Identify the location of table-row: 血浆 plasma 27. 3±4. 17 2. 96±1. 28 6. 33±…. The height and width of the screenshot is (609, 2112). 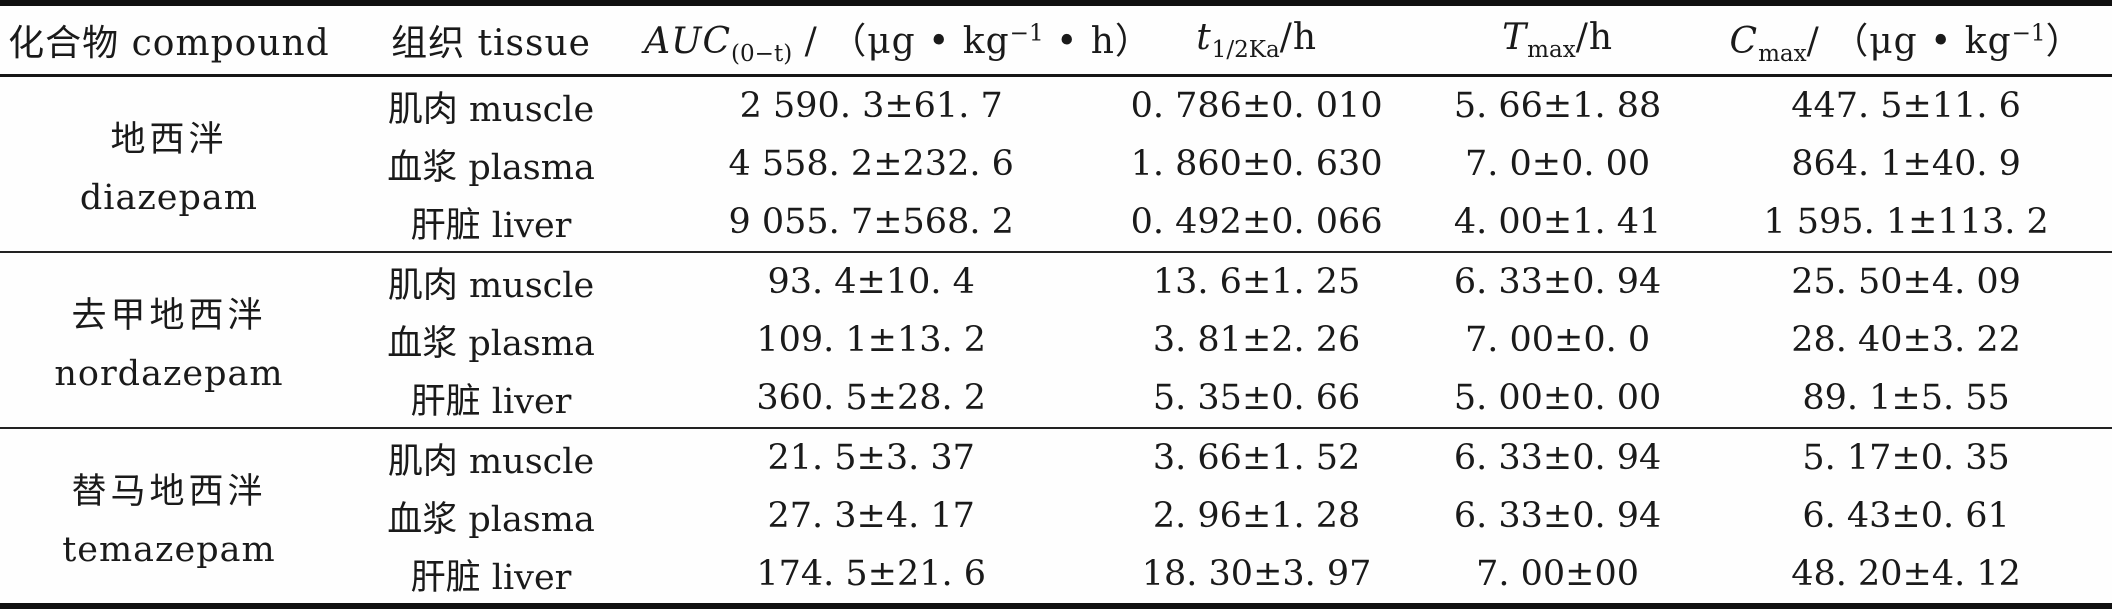
(1056, 516).